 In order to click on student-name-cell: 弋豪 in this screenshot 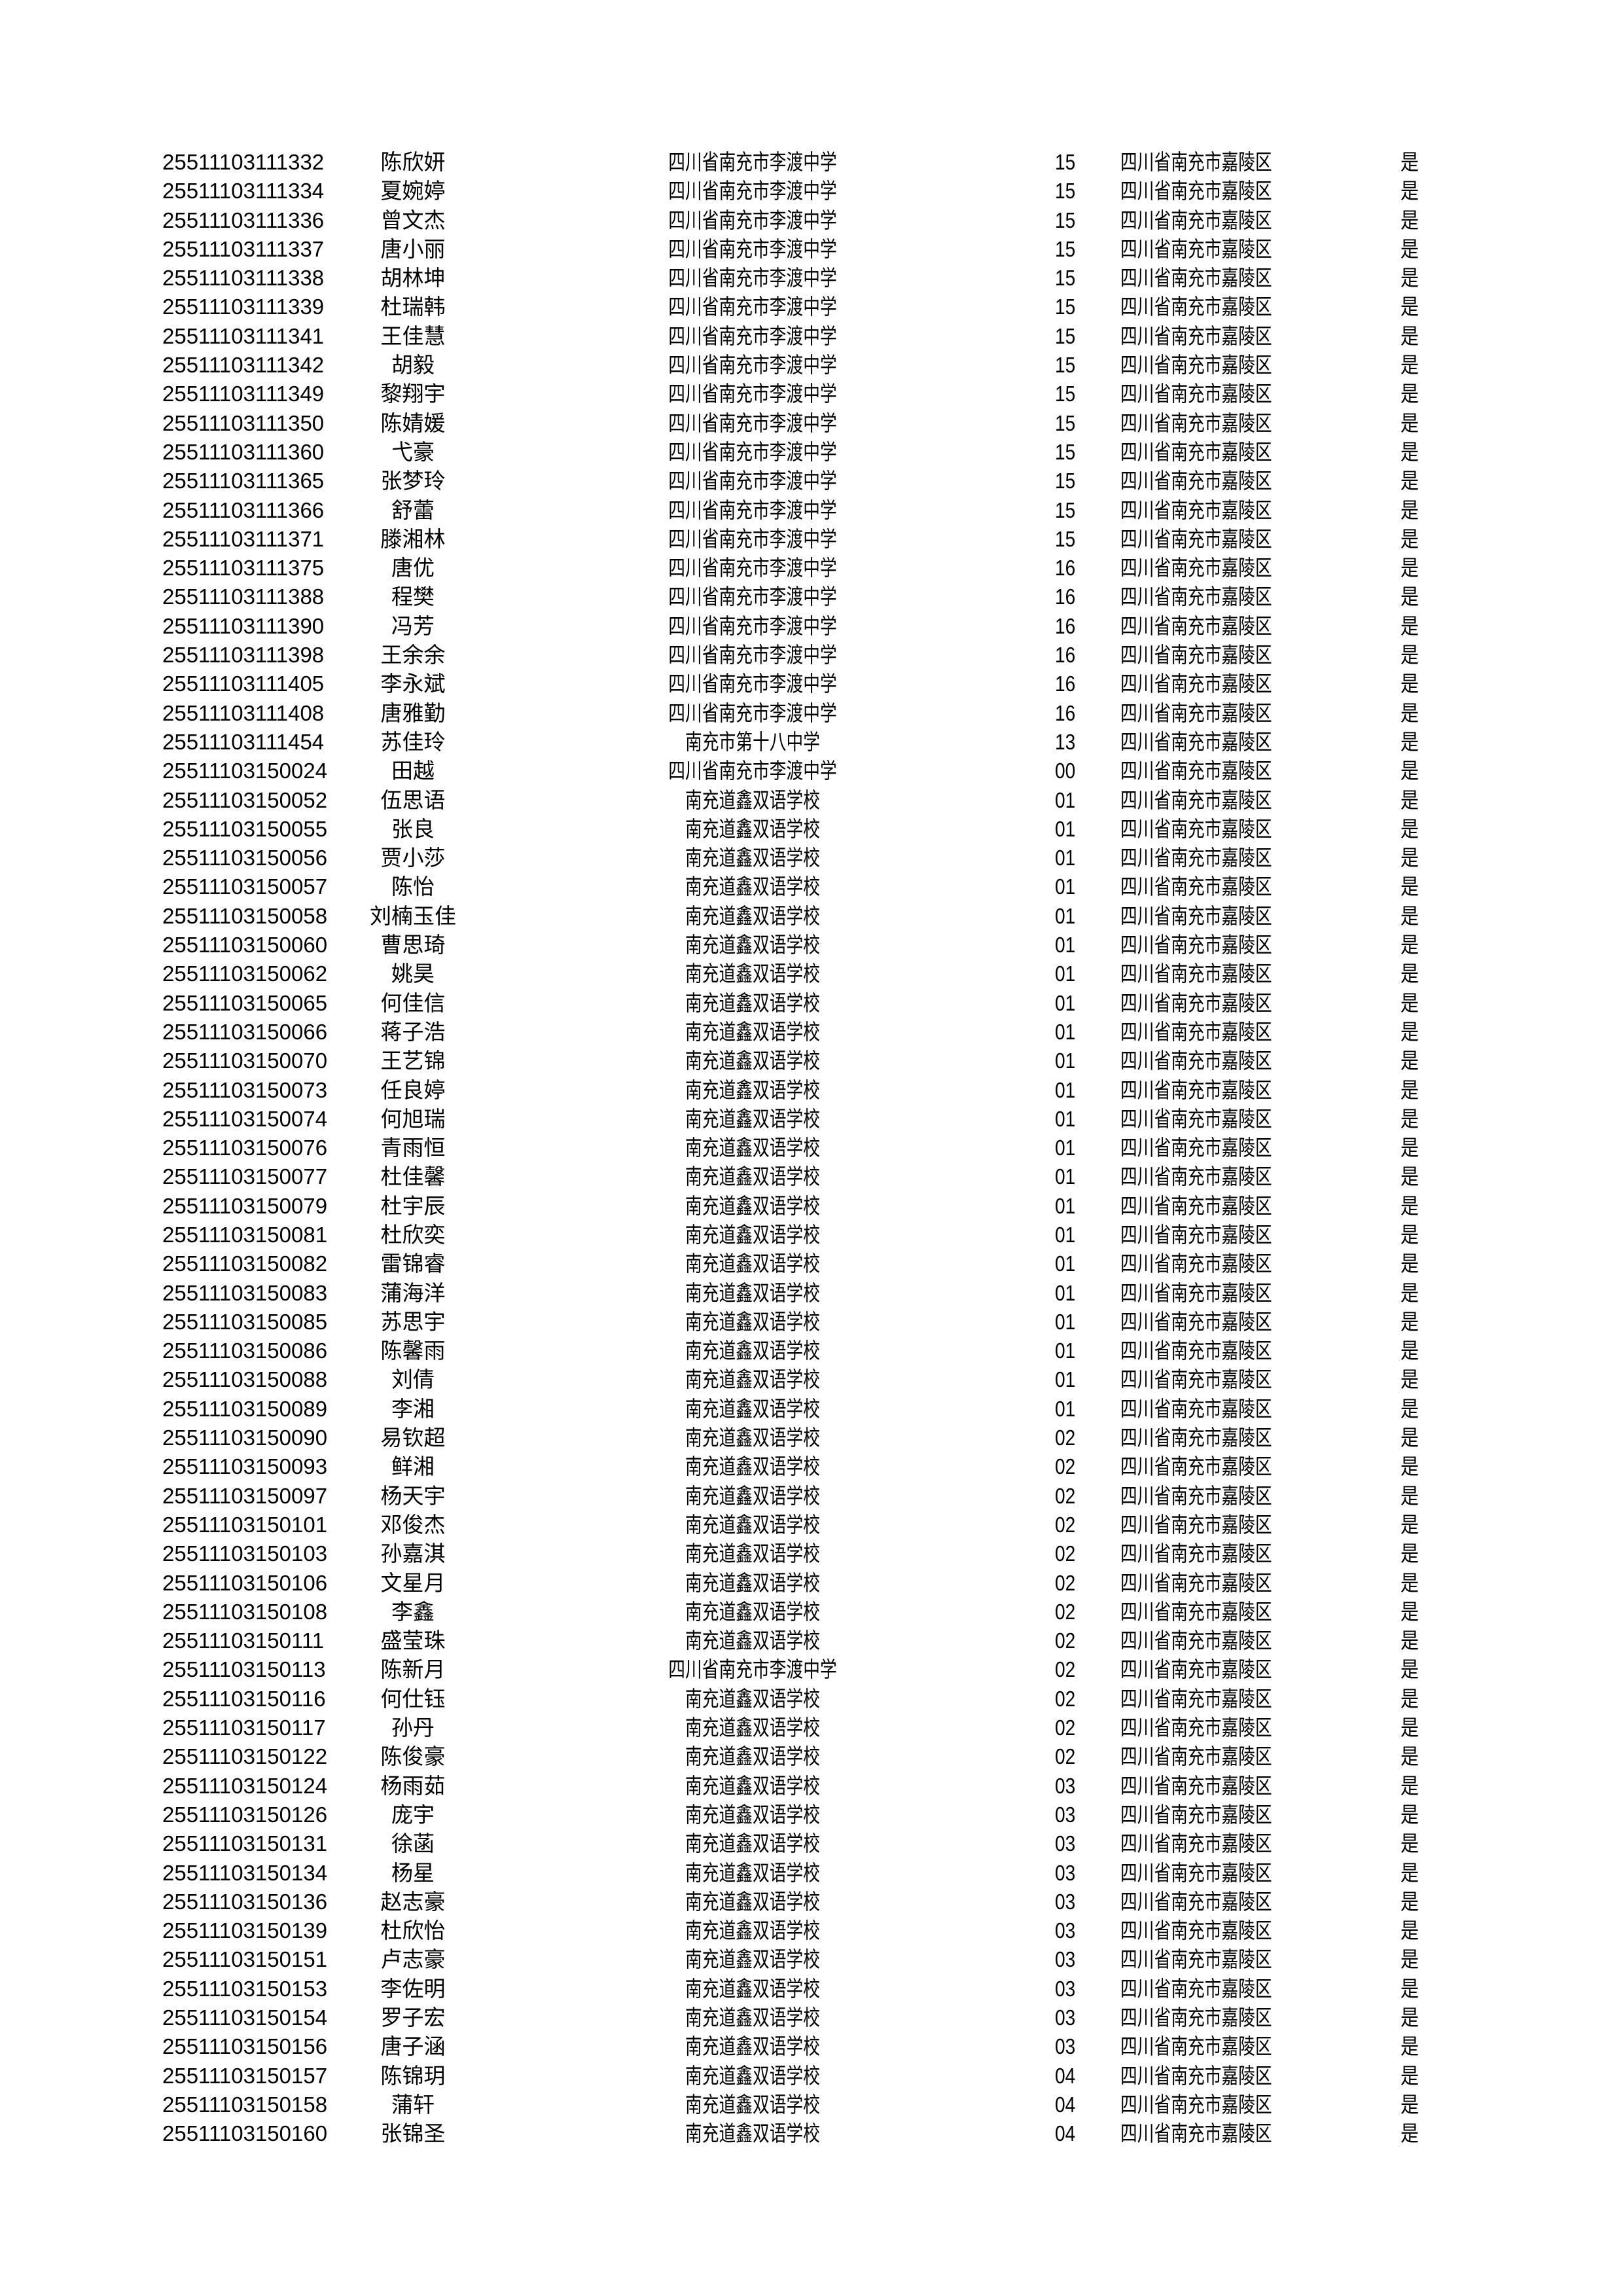, I will do `click(413, 451)`.